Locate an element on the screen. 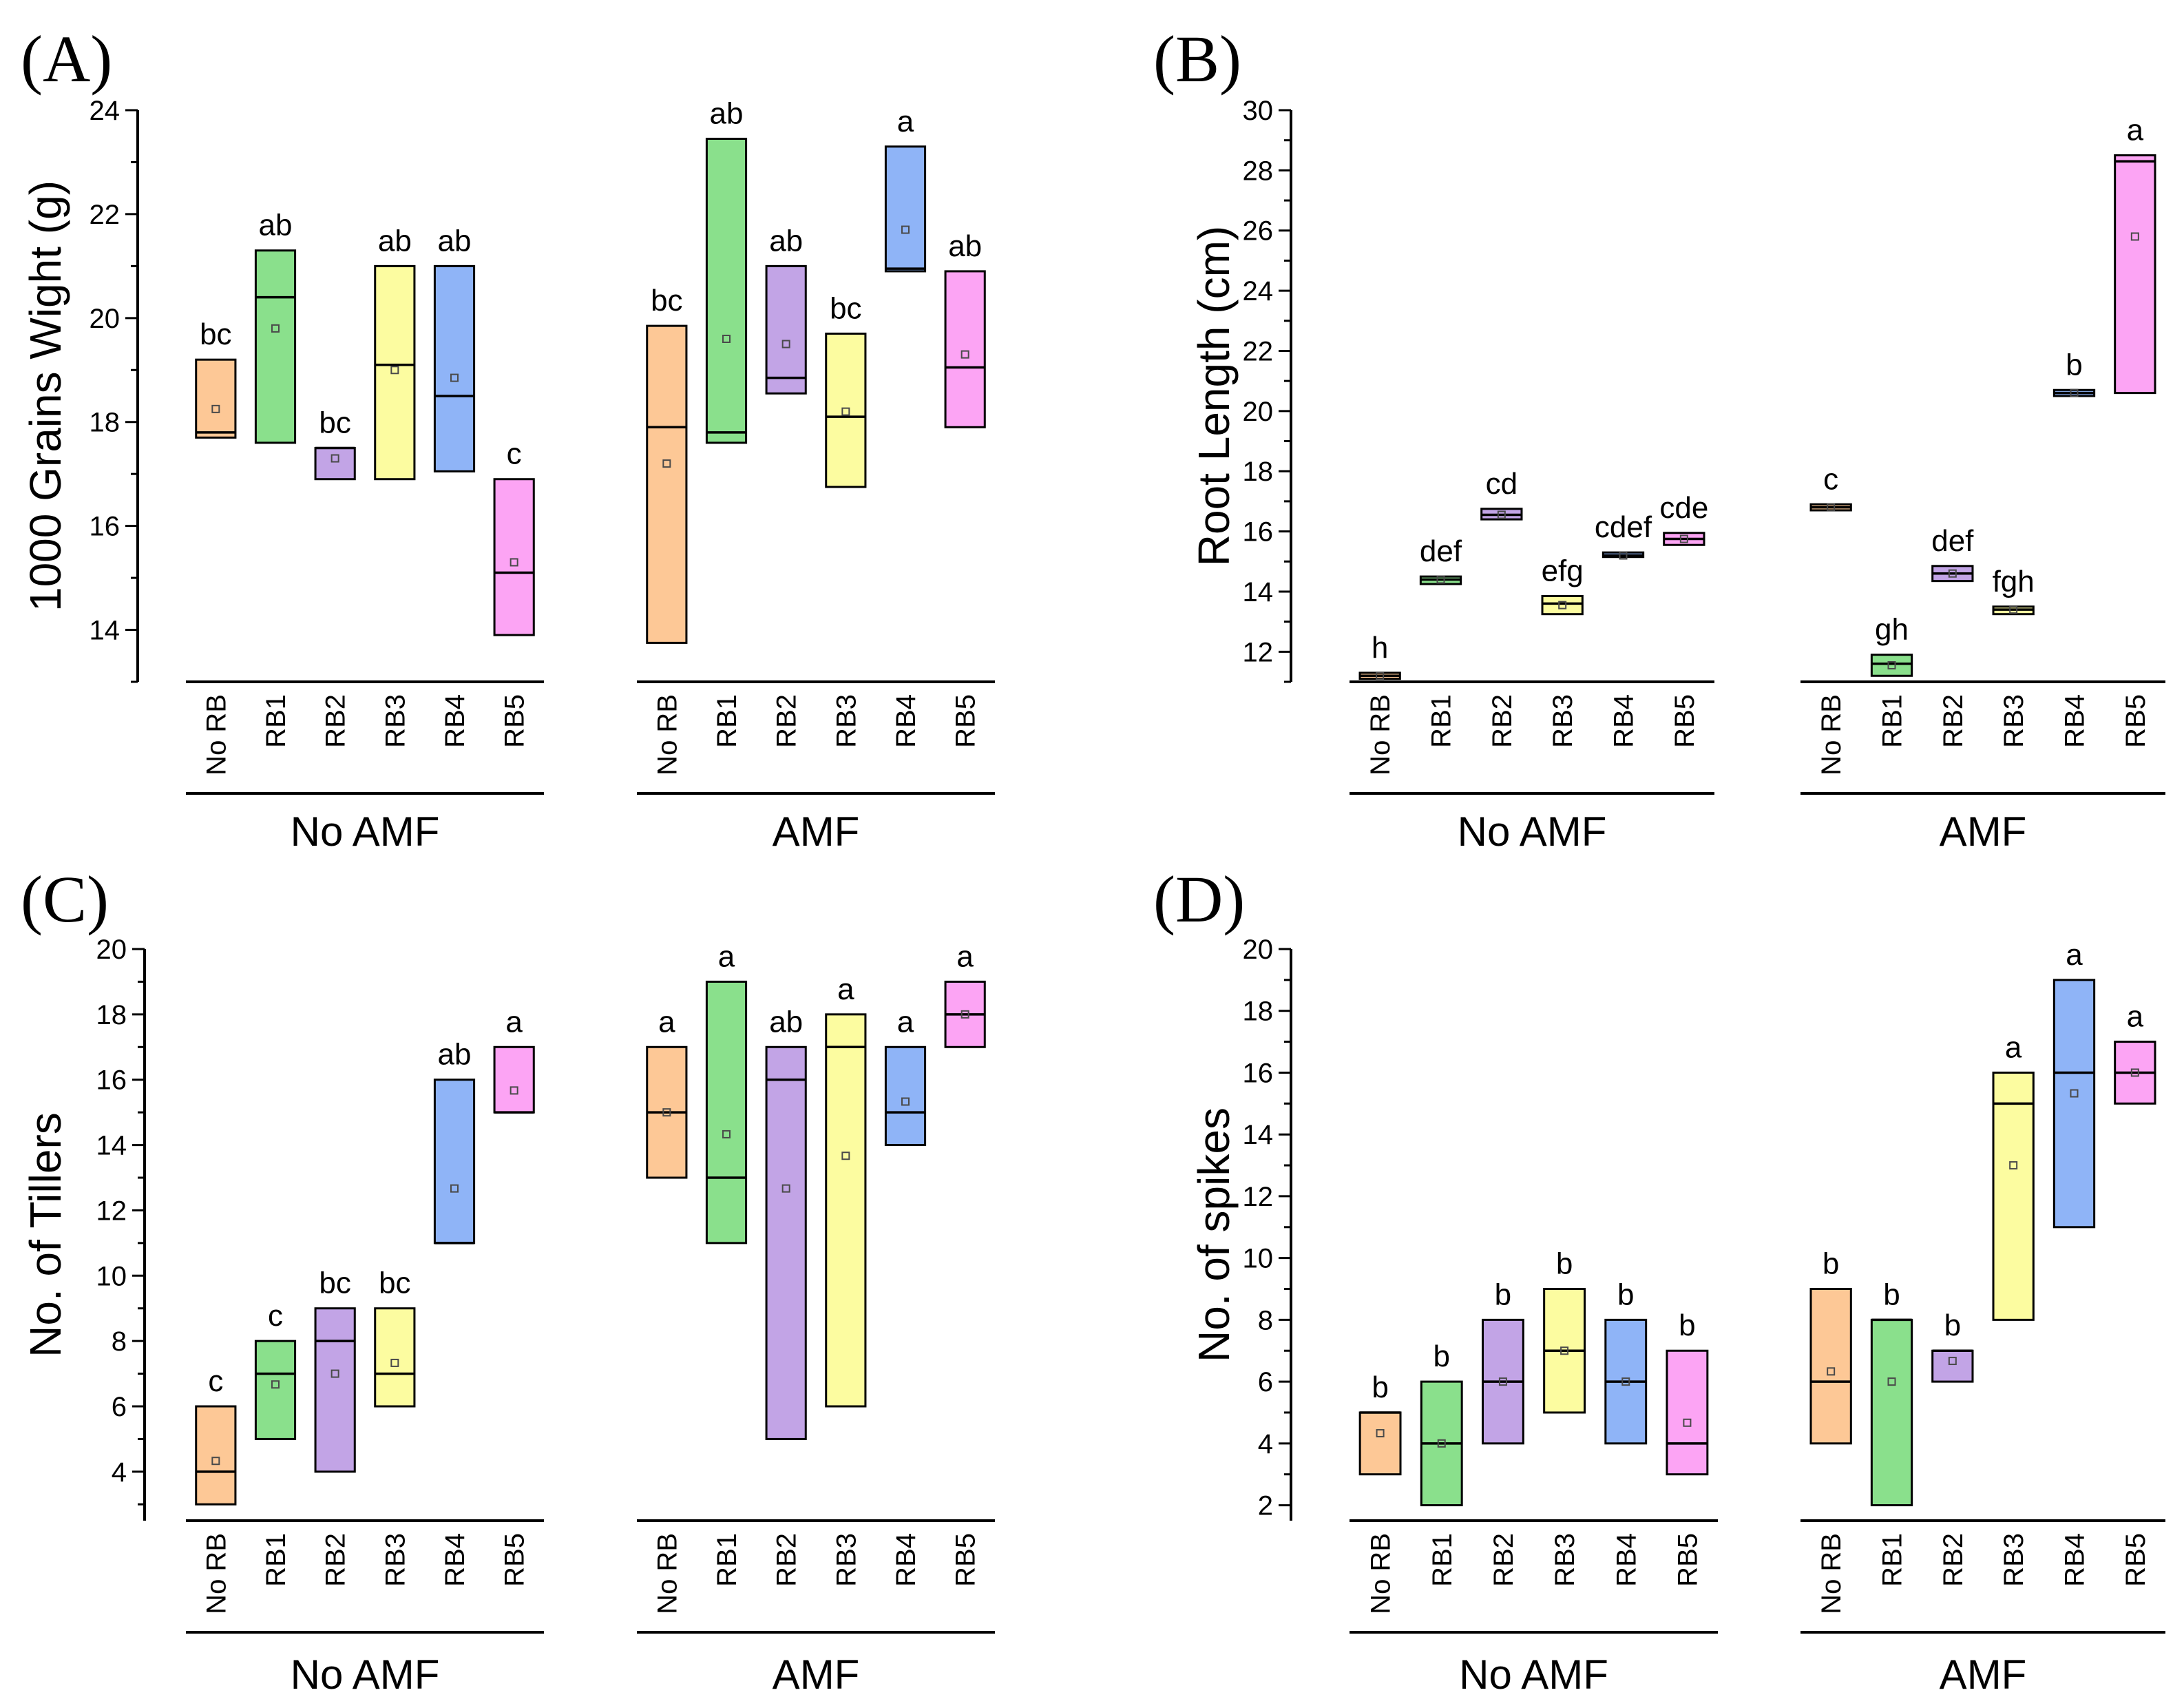 The height and width of the screenshot is (1708, 2184). panel-d-group-amf-box-rb5-mean-marker is located at coordinates (2134, 1072).